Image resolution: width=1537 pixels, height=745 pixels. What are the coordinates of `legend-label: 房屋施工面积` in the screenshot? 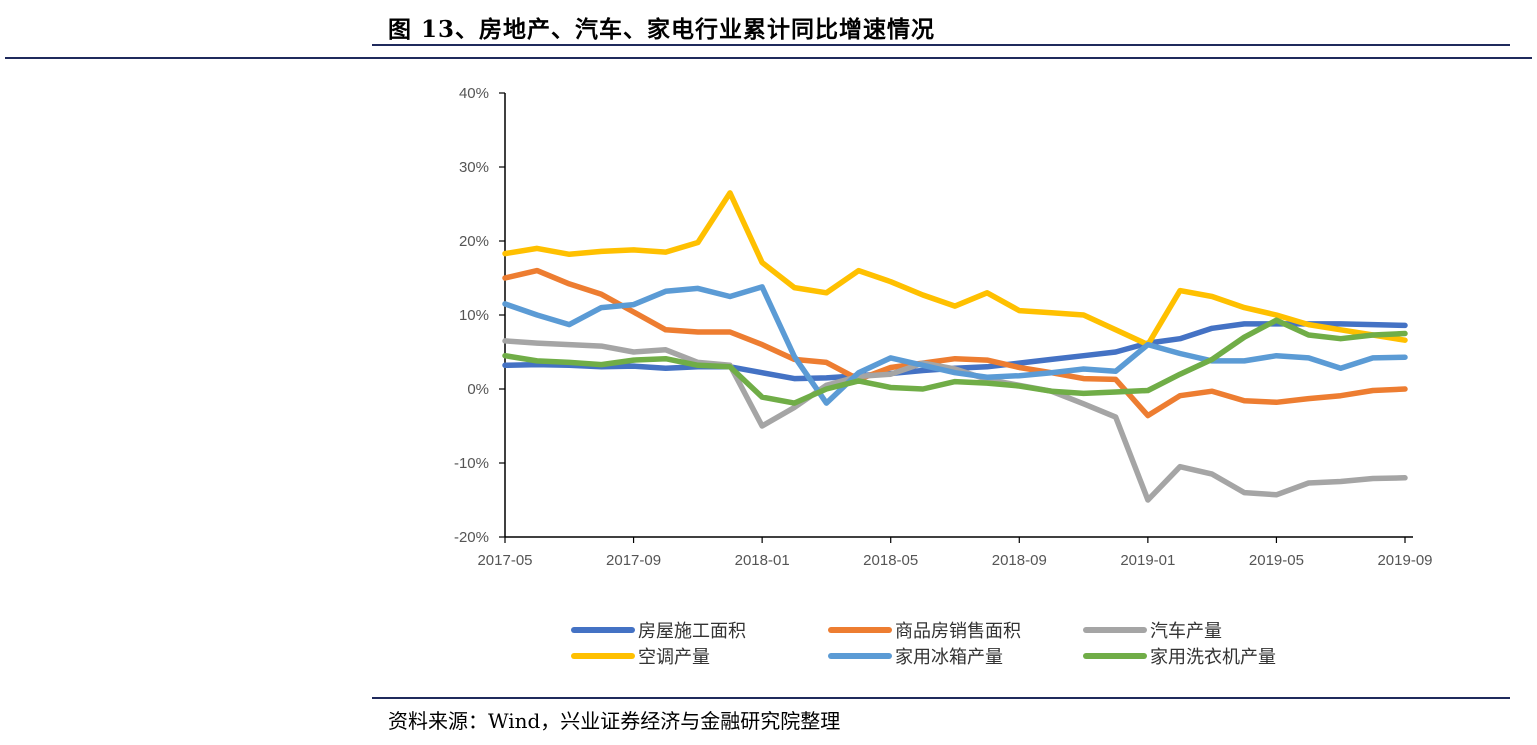 It's located at (692, 631).